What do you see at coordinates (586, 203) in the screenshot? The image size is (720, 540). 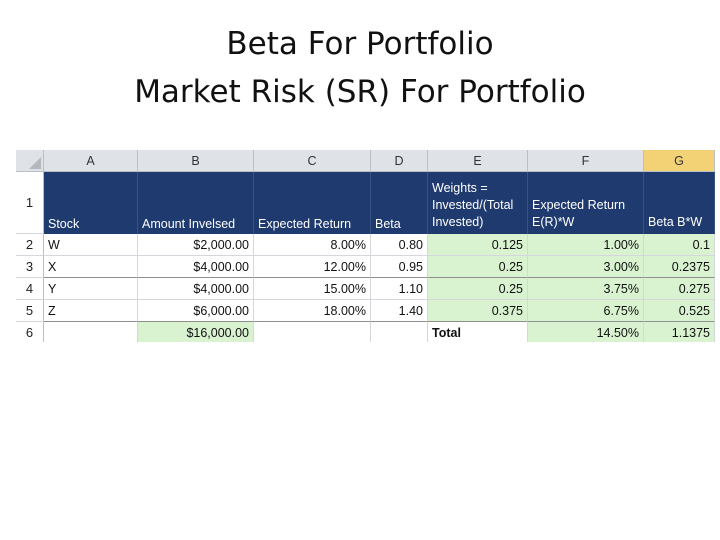 I see `header-expected-return-w: Expected Return E(R)*W` at bounding box center [586, 203].